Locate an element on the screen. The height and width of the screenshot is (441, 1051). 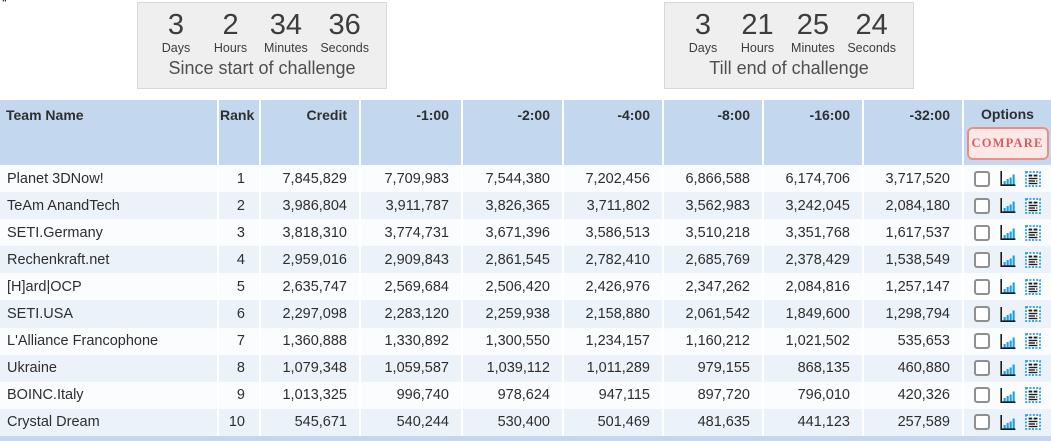
timer-seconds-label: Seconds is located at coordinates (344, 48).